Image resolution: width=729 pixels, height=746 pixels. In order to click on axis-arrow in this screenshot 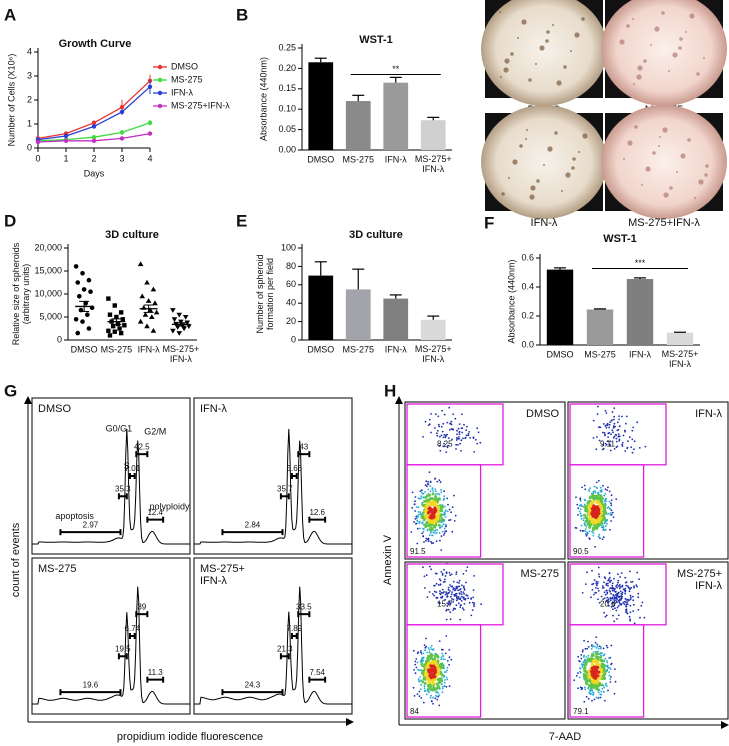, I will do `click(725, 725)`.